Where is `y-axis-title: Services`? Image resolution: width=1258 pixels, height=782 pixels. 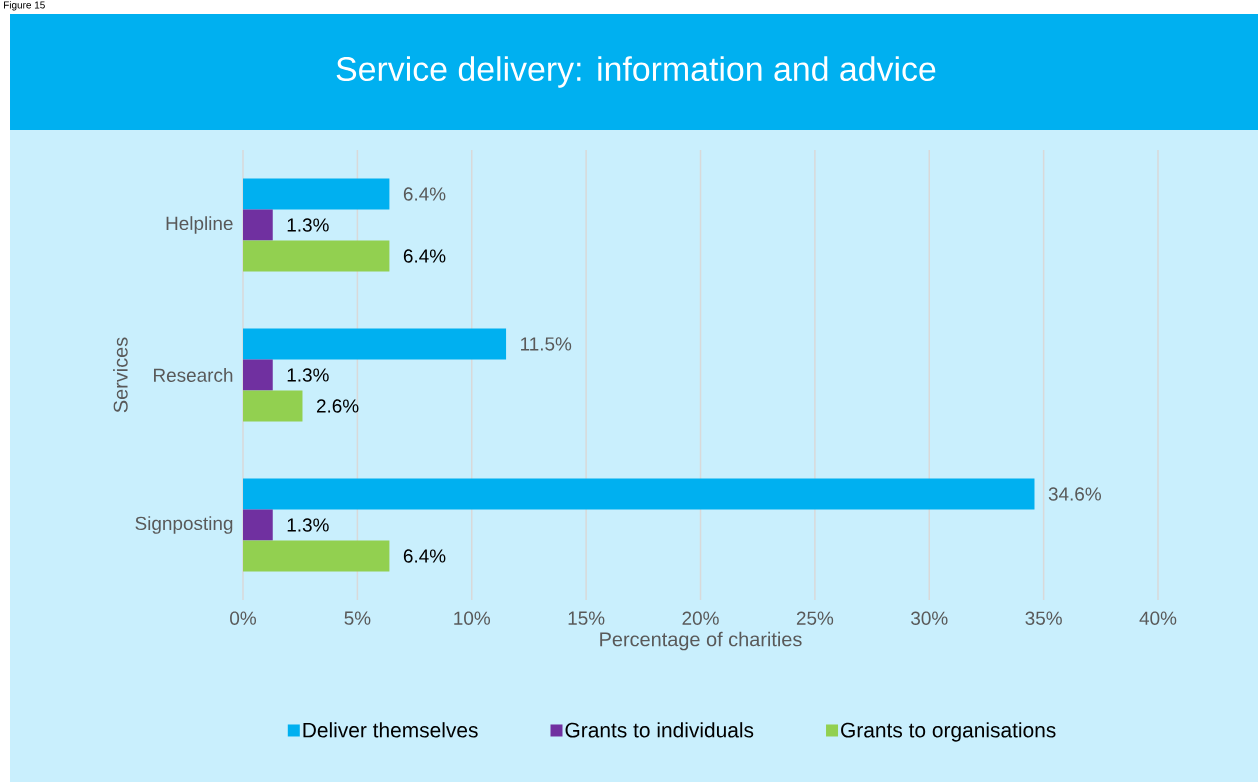
y-axis-title: Services is located at coordinates (120, 375).